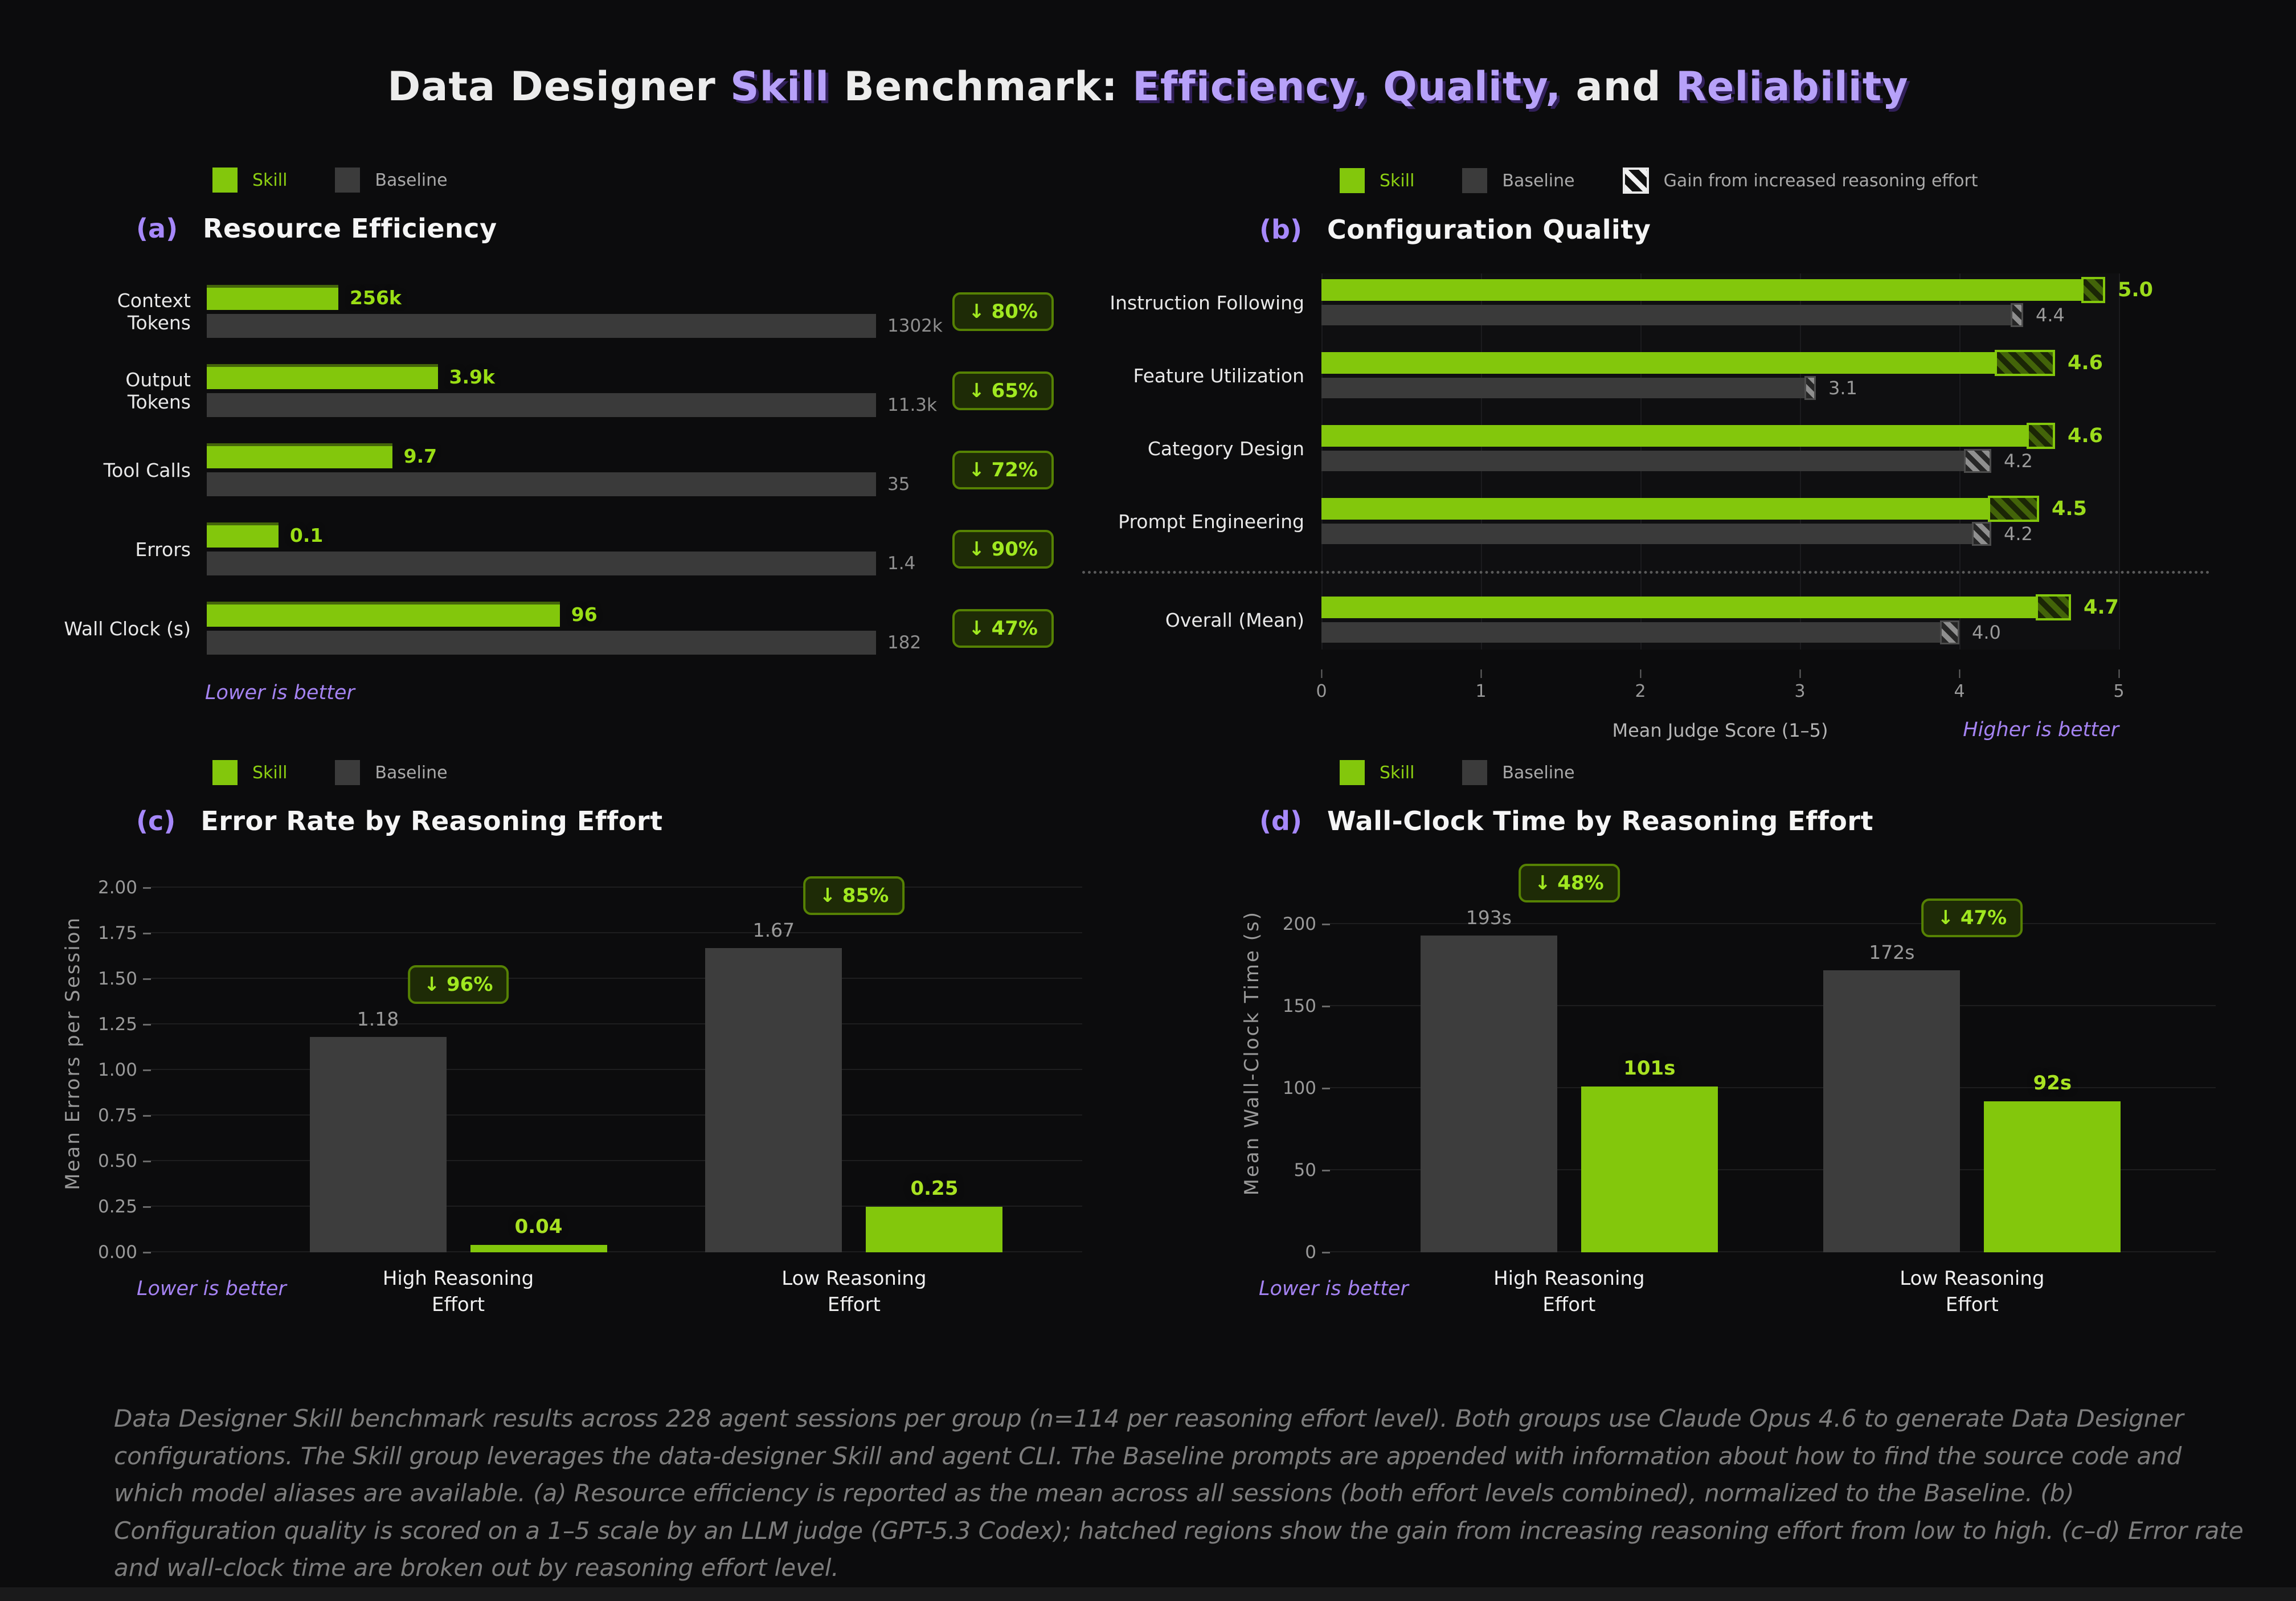 The height and width of the screenshot is (1601, 2296). What do you see at coordinates (1569, 883) in the screenshot?
I see `reduction-badge: ↓ 48%` at bounding box center [1569, 883].